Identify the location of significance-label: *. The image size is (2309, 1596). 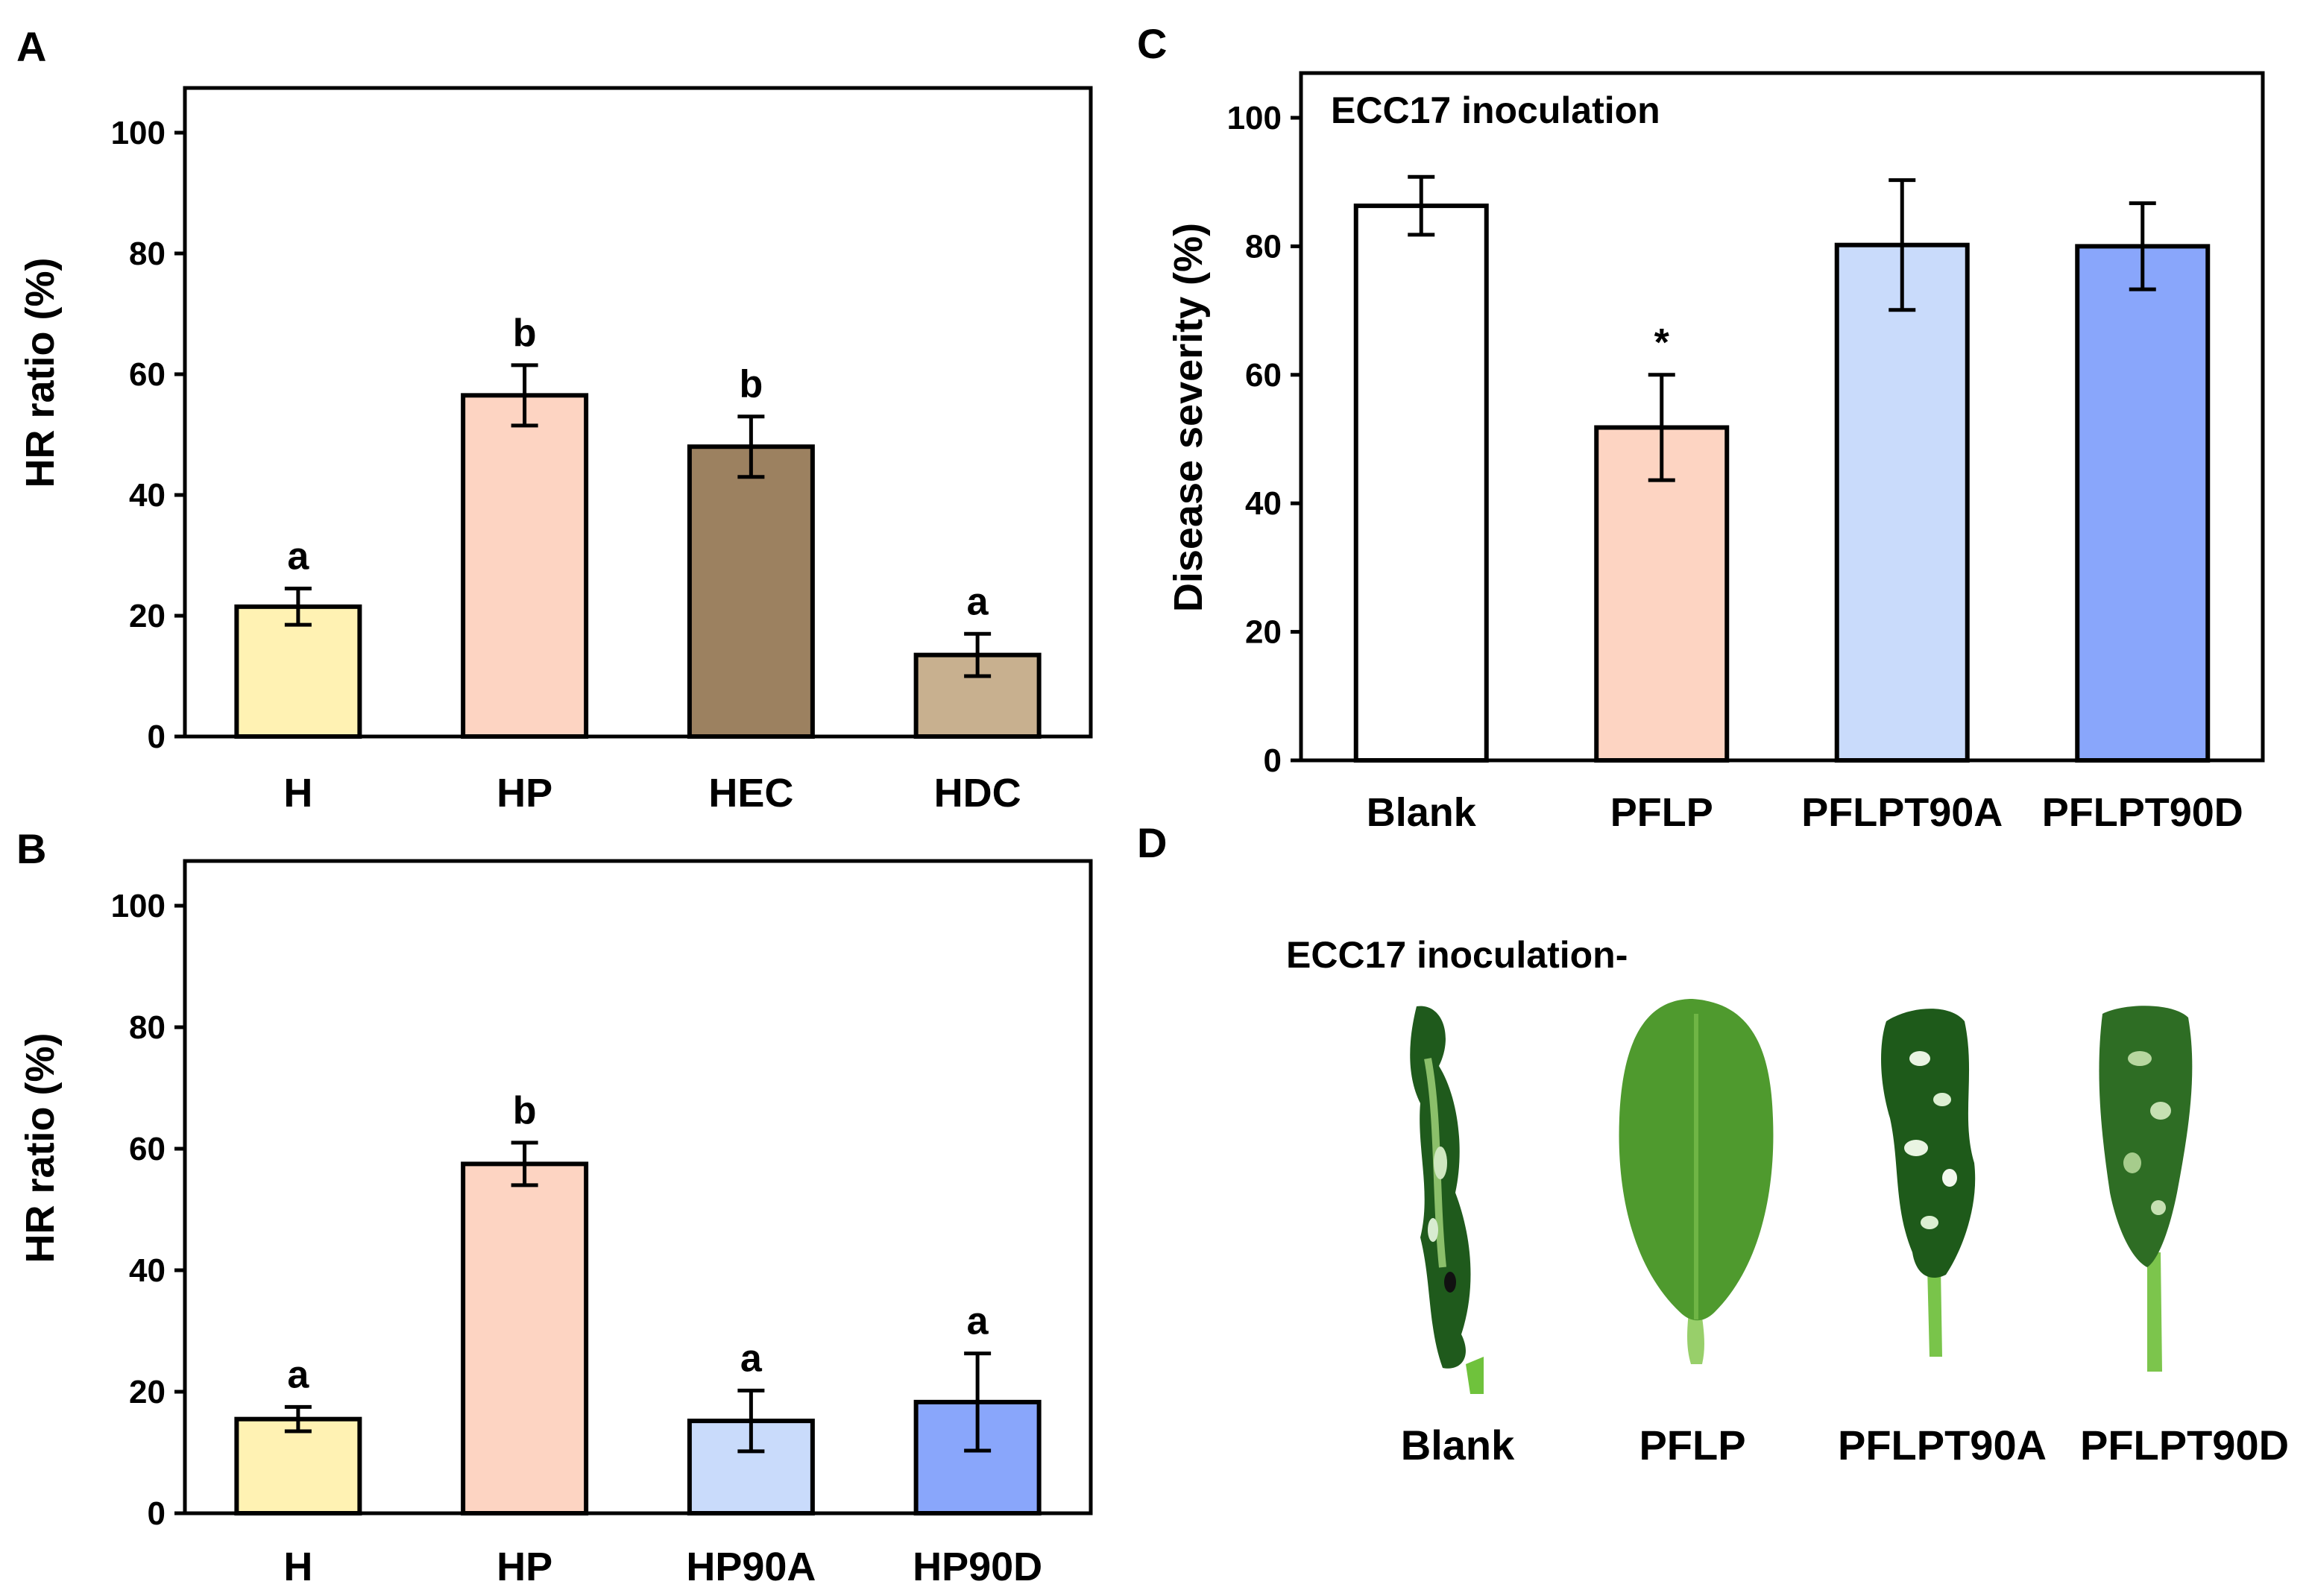
(1662, 343).